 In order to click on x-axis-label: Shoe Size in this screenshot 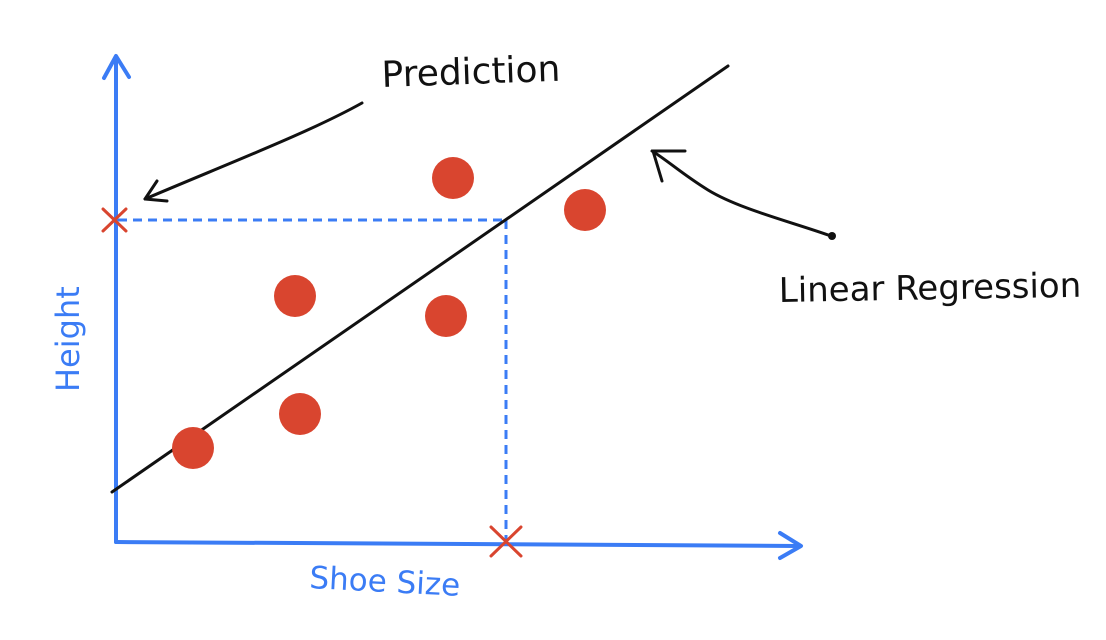, I will do `click(385, 582)`.